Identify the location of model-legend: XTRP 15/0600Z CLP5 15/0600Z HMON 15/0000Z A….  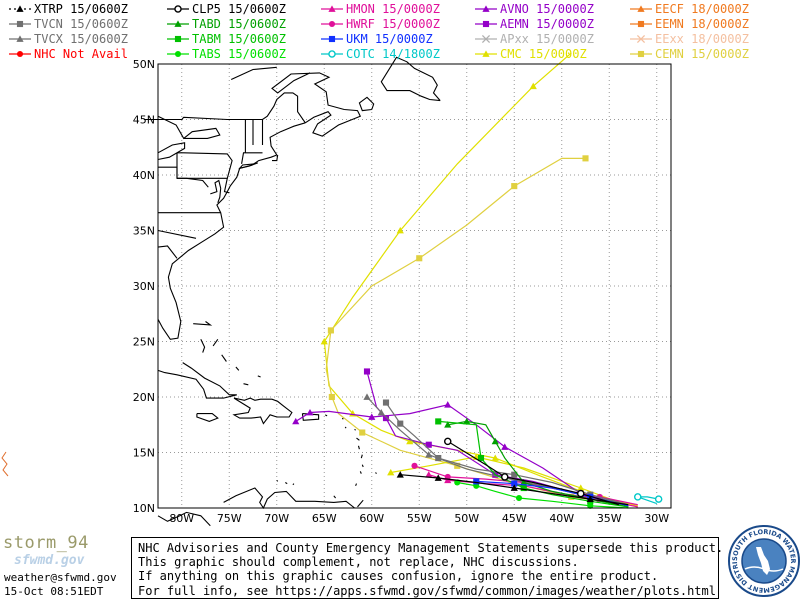
(400, 30).